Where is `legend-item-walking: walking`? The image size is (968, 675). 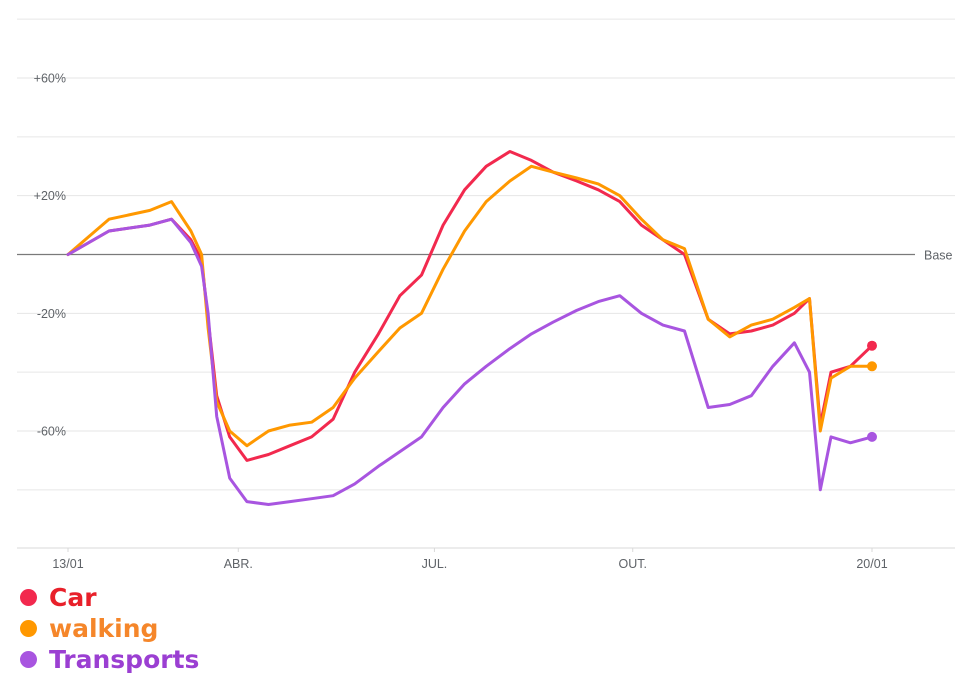
legend-item-walking: walking is located at coordinates (106, 628).